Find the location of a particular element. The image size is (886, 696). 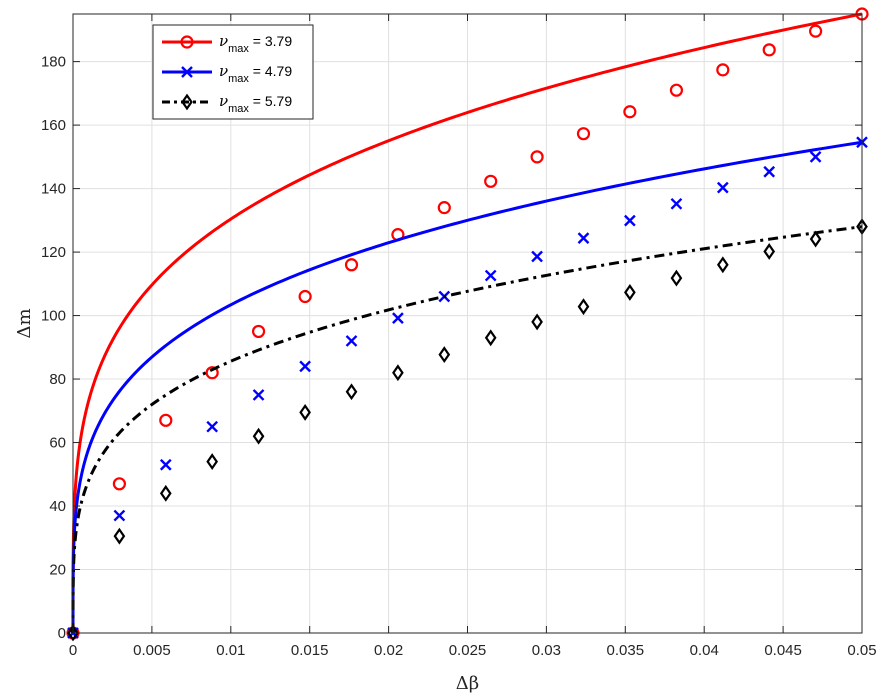

x-tick-label: 0.05 is located at coordinates (861, 650).